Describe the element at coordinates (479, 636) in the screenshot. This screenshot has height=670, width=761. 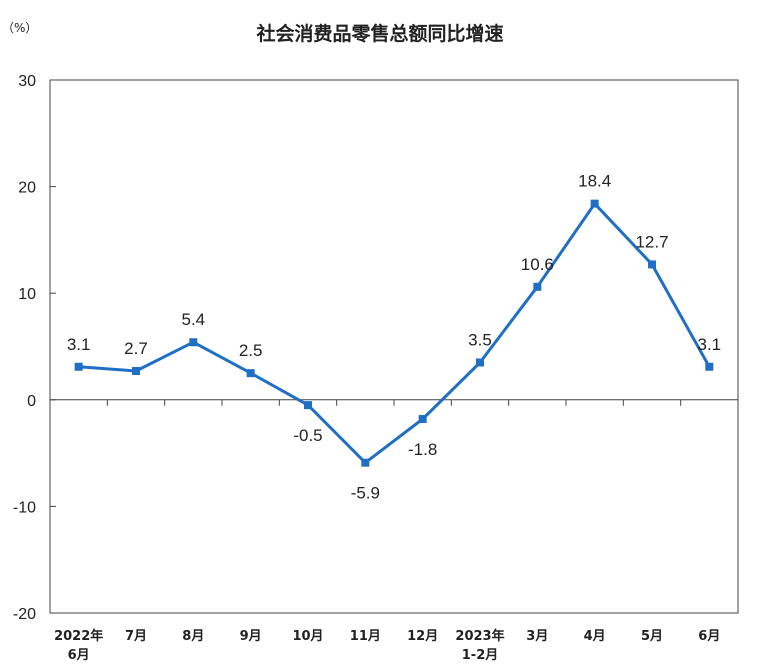
I see `x-tick-label: 2023年` at that location.